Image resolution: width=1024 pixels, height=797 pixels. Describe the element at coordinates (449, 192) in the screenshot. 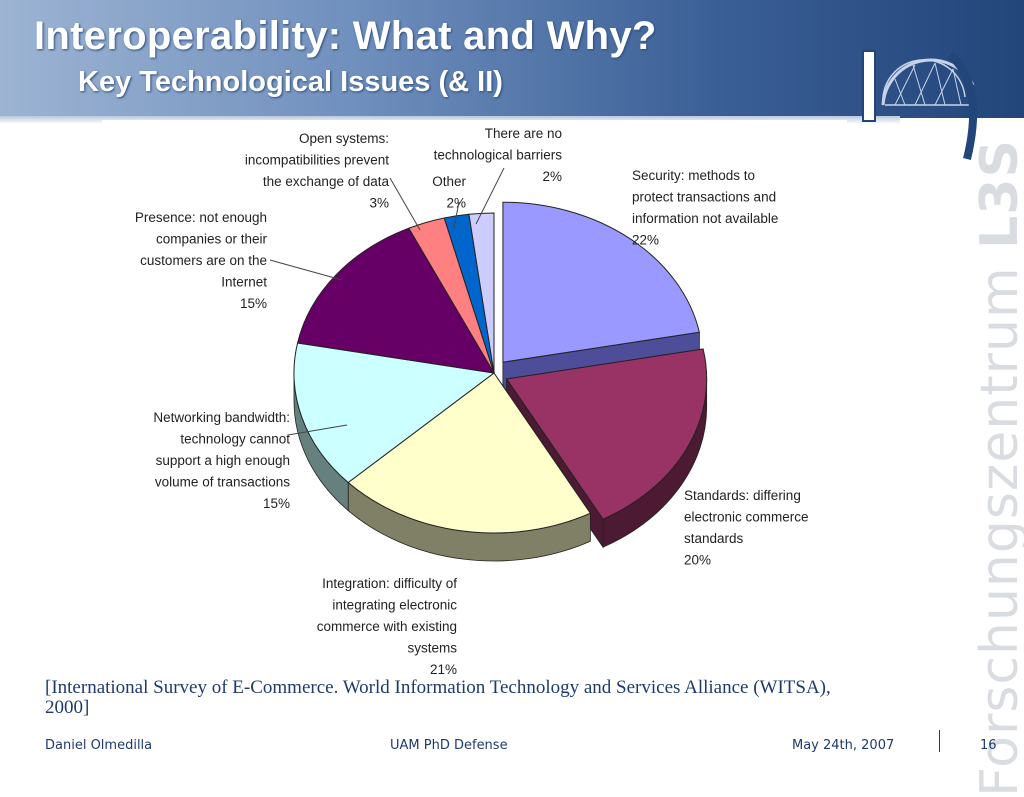

I see `slice-label-6: Other 2%` at that location.